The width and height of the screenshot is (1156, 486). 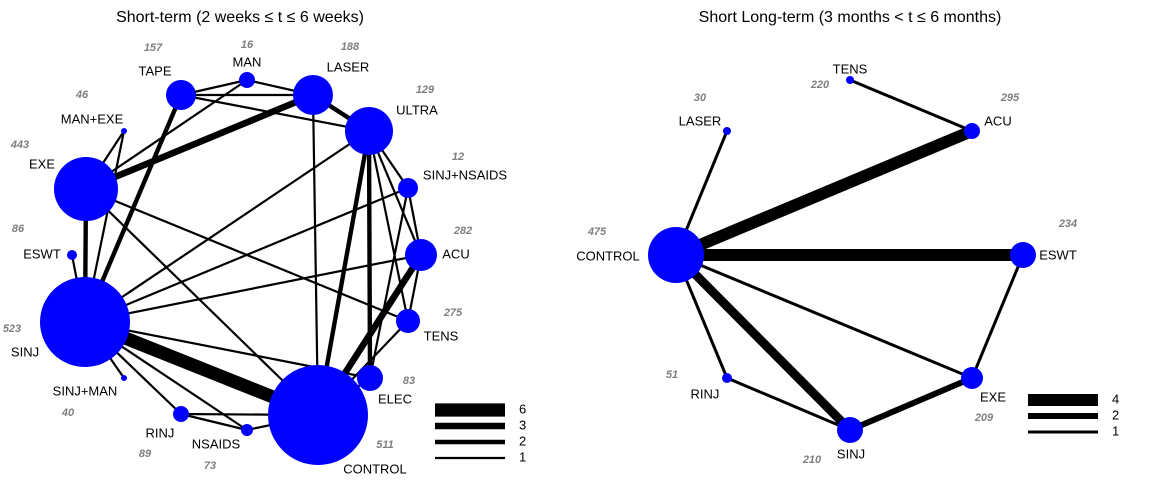 What do you see at coordinates (350, 47) in the screenshot?
I see `node-sample-size: 188` at bounding box center [350, 47].